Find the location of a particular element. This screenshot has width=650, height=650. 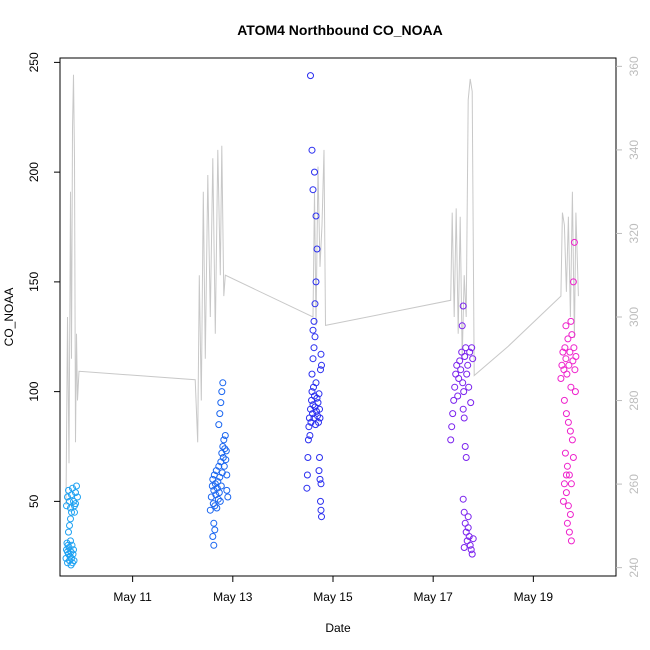

x-tick-label: May 15 is located at coordinates (333, 597).